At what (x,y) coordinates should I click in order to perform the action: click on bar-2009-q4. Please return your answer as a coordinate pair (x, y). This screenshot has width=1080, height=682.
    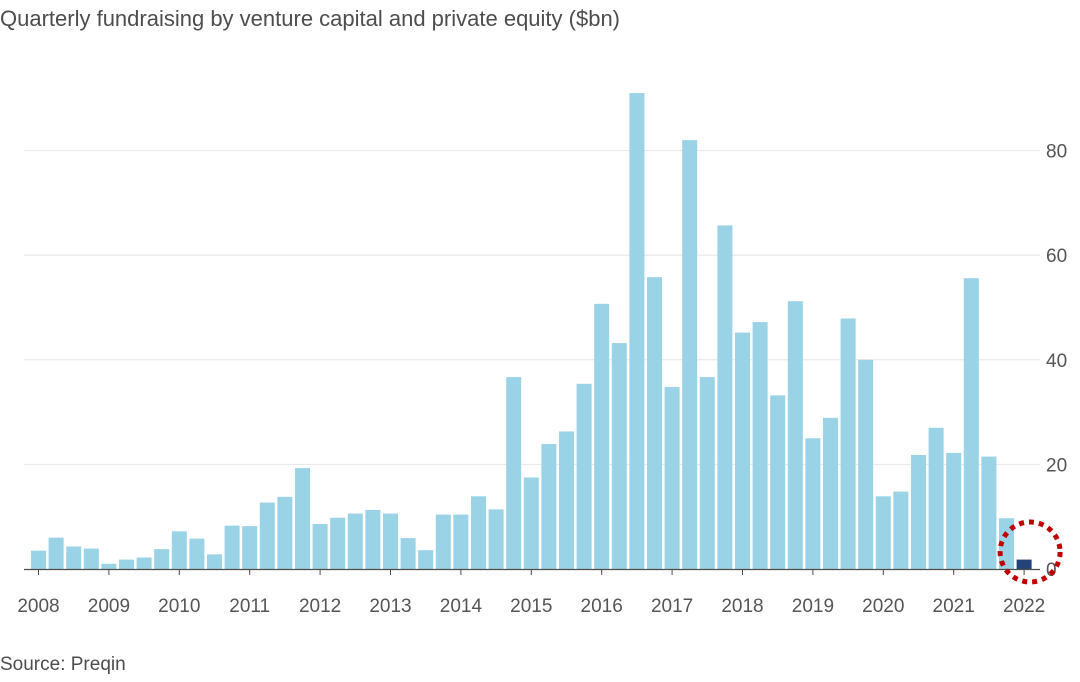
    Looking at the image, I should click on (162, 559).